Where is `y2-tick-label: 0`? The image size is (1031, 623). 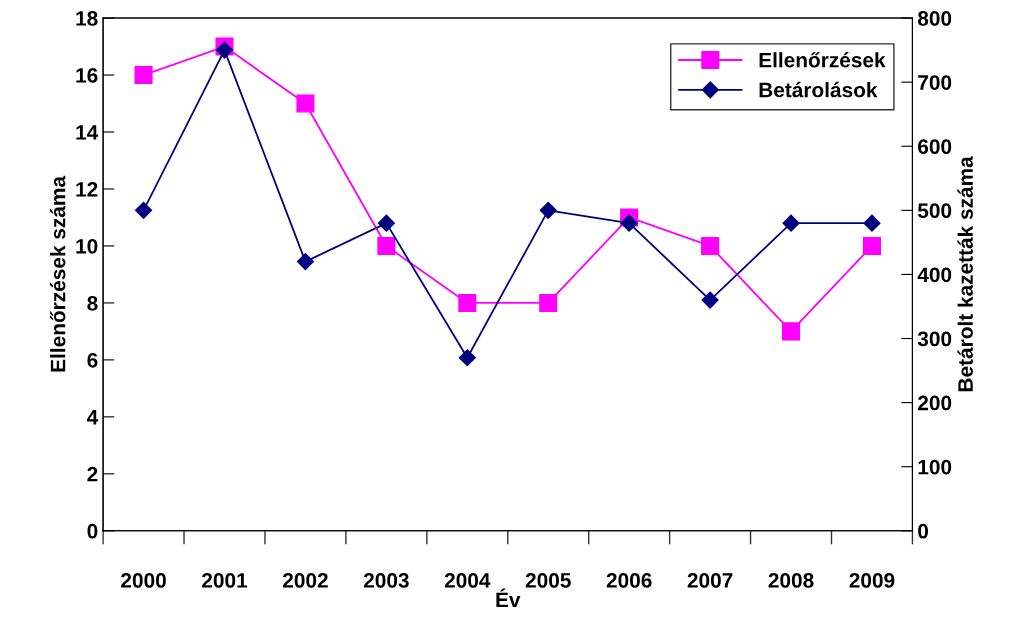
y2-tick-label: 0 is located at coordinates (923, 531).